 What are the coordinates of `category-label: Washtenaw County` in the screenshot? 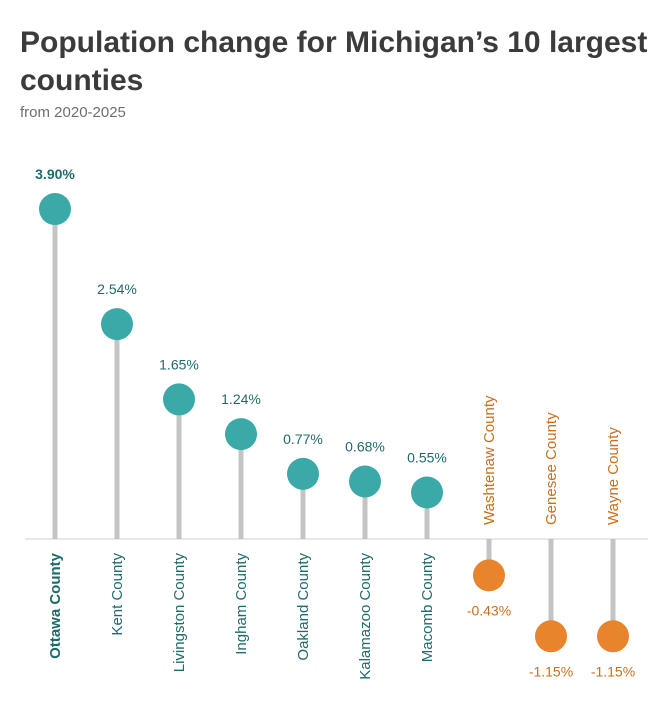 It's located at (489, 460).